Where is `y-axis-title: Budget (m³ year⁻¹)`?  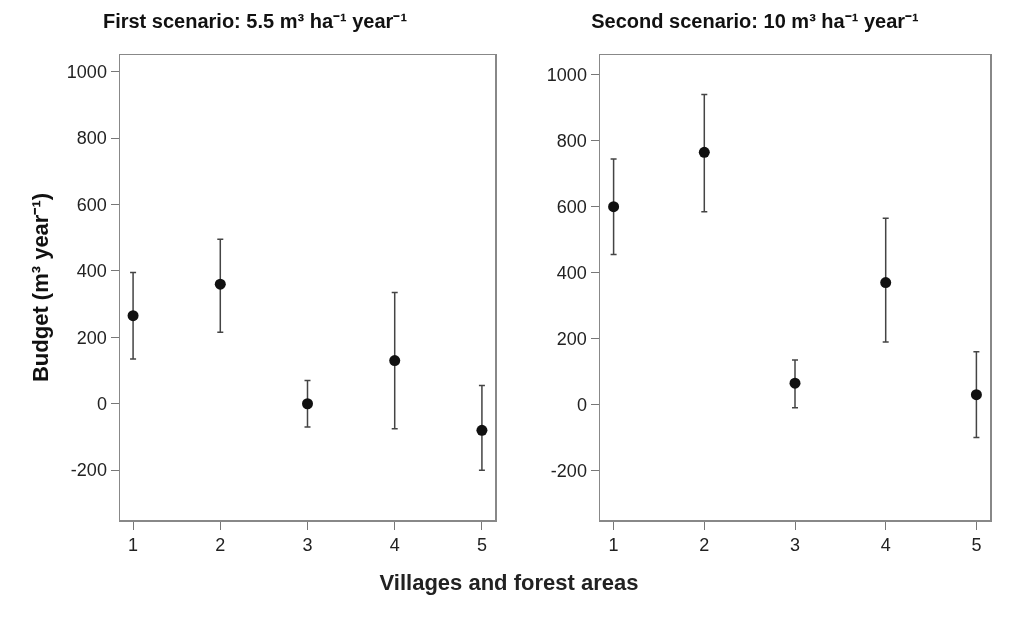 y-axis-title: Budget (m³ year⁻¹) is located at coordinates (40, 287).